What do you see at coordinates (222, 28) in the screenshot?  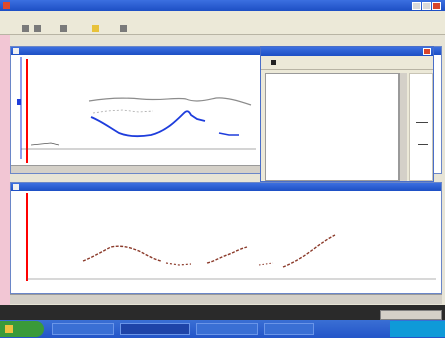 I see `toolbar` at bounding box center [222, 28].